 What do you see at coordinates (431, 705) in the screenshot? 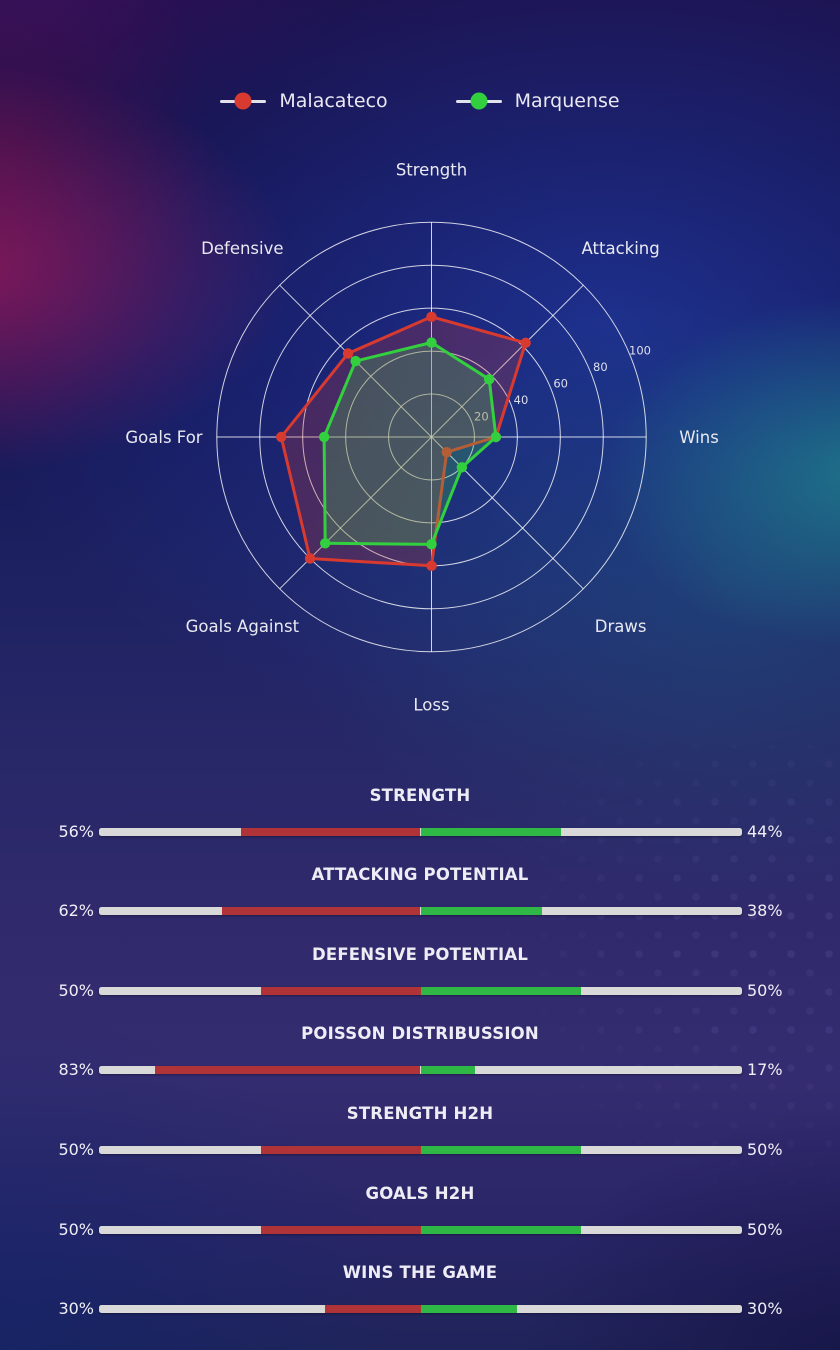
I see `svg-text: Loss` at bounding box center [431, 705].